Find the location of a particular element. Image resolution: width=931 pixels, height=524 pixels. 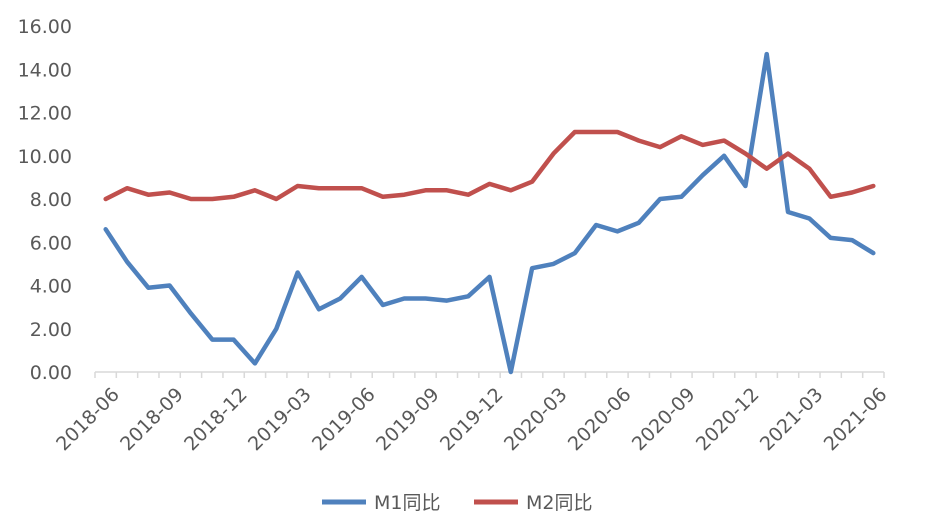

x-tick-label: 2020-06 is located at coordinates (600, 420).